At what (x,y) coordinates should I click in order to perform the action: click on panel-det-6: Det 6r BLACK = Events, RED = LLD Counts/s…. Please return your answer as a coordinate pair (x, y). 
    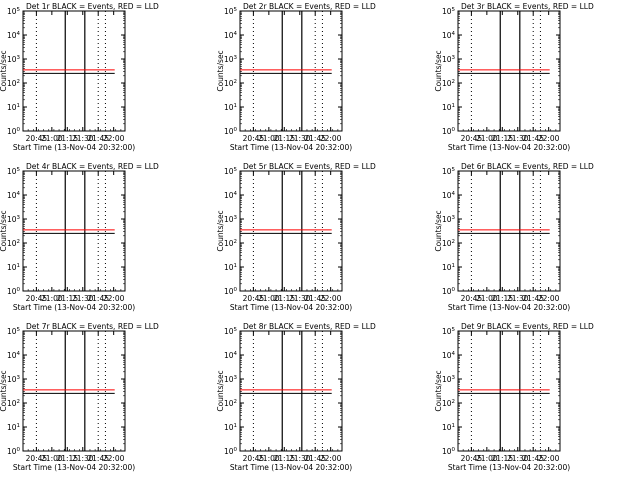
    Looking at the image, I should click on (514, 237).